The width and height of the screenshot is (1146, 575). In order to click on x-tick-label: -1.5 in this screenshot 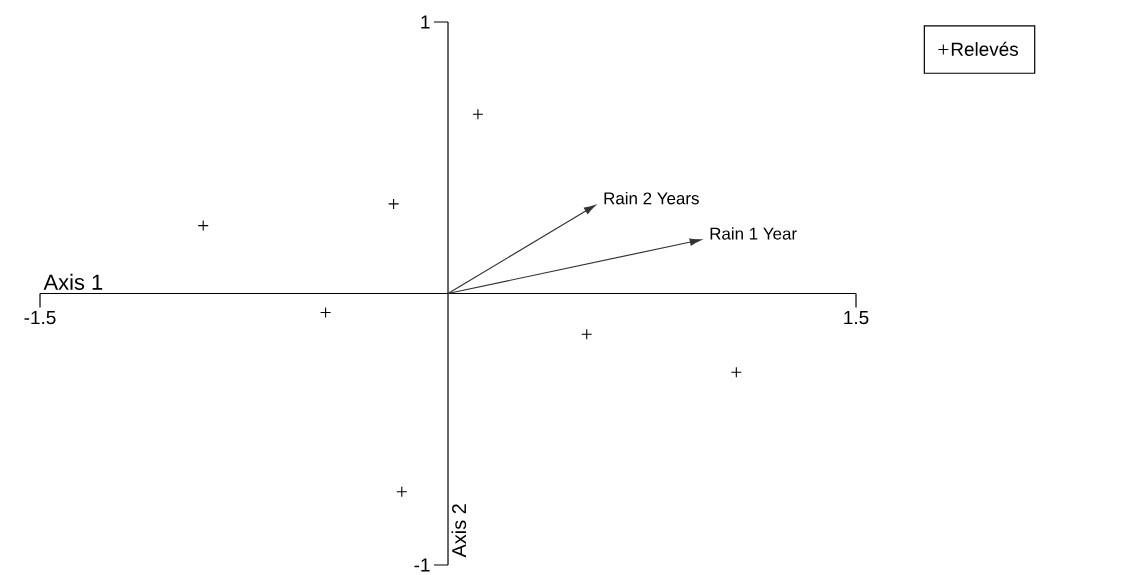, I will do `click(40, 318)`.